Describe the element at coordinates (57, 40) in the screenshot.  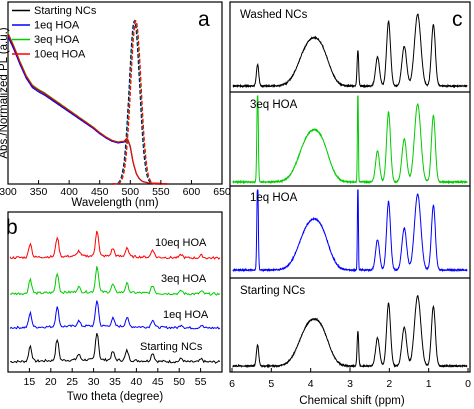
I see `legend-entry: 3eq HOA` at that location.